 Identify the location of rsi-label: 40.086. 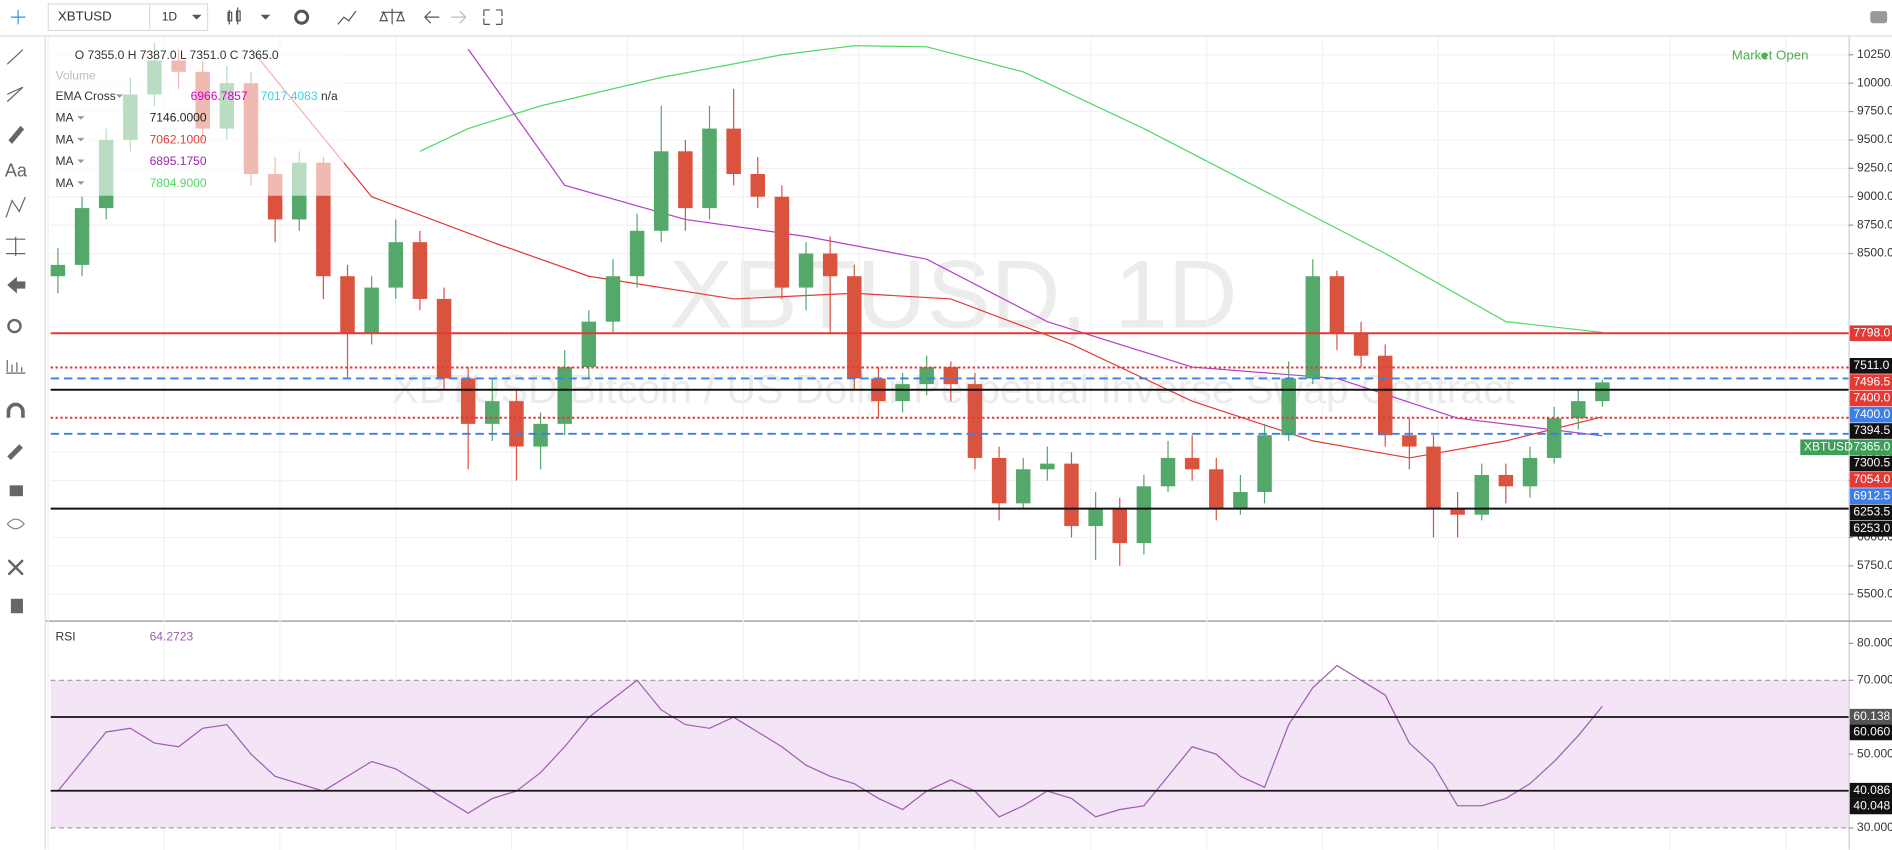
(1871, 790).